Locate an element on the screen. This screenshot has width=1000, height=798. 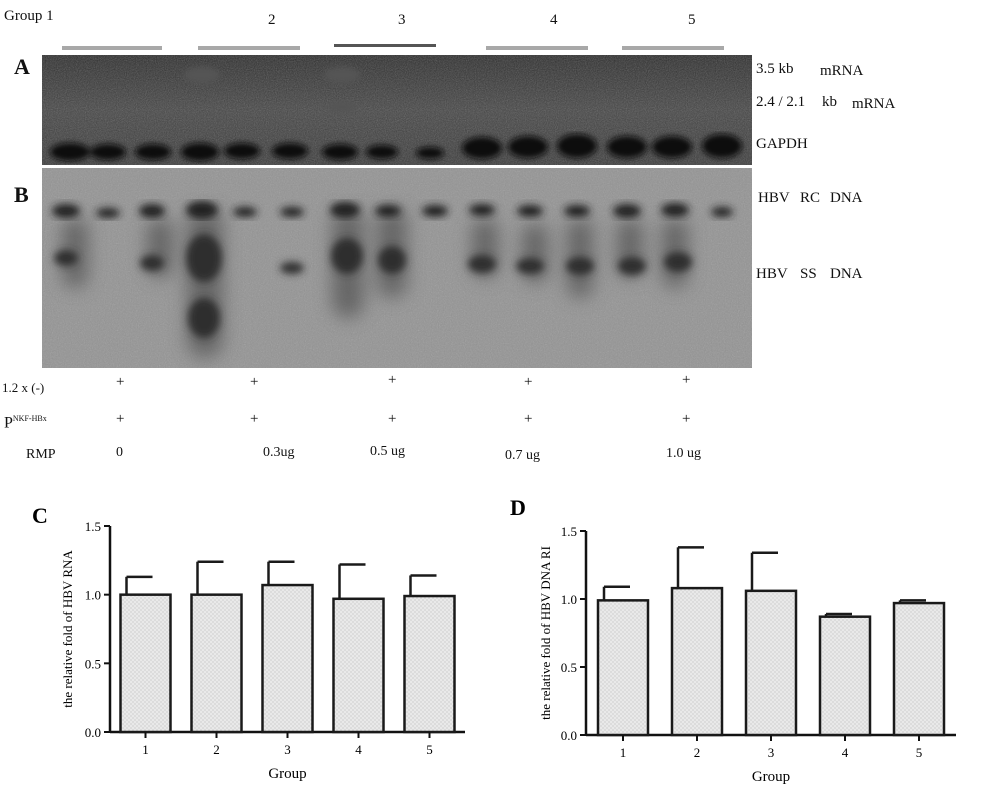
treatment-row-2-plus-5: + is located at coordinates (686, 419).